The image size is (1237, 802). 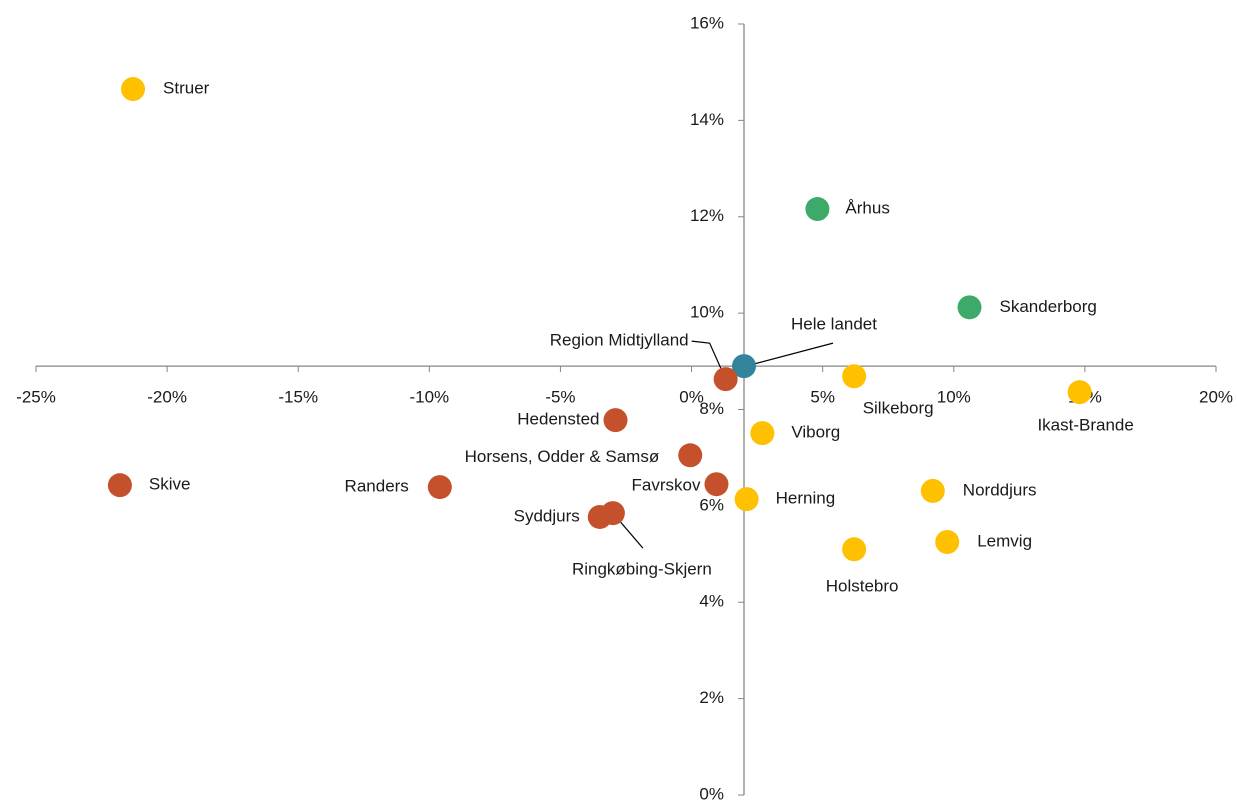 What do you see at coordinates (665, 485) in the screenshot?
I see `point-label: Favrskov` at bounding box center [665, 485].